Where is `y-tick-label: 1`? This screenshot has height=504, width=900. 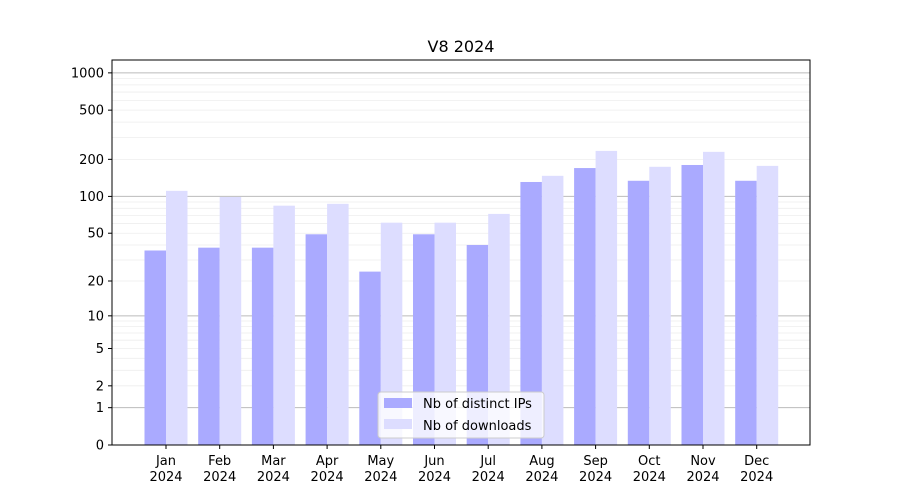
y-tick-label: 1 is located at coordinates (100, 408).